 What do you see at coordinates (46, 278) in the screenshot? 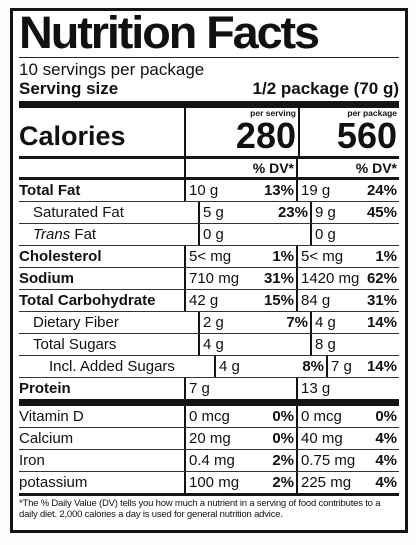
I see `nutrient-name: Sodium` at bounding box center [46, 278].